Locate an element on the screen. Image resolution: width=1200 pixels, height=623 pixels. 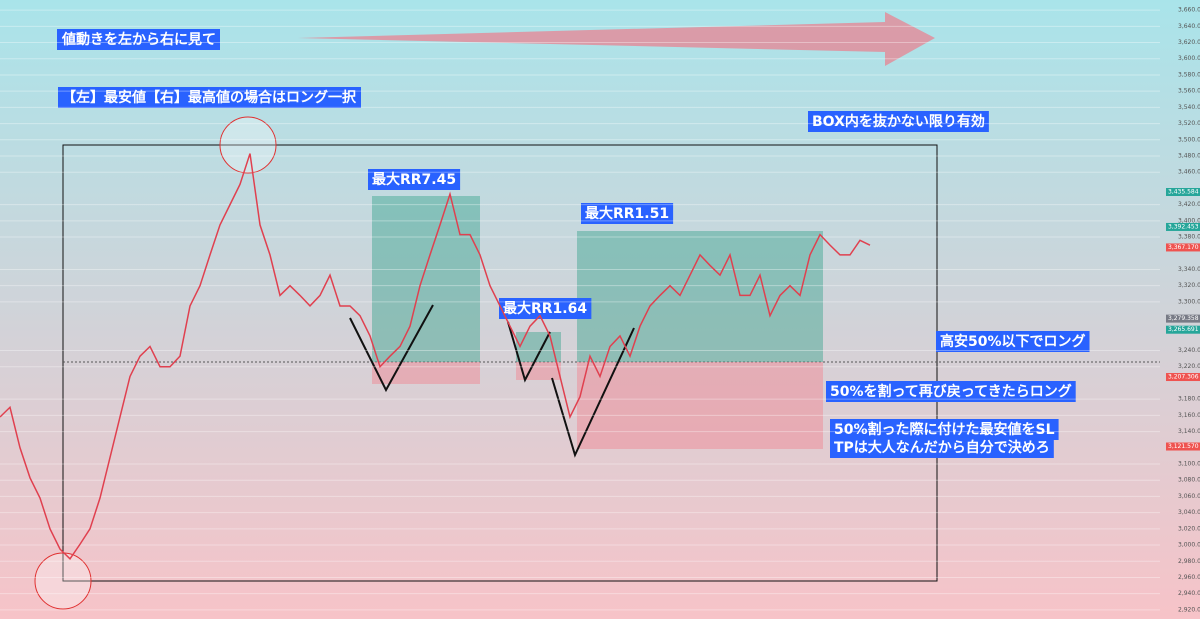
y-tick-label: 3,000.000 is located at coordinates (1189, 545).